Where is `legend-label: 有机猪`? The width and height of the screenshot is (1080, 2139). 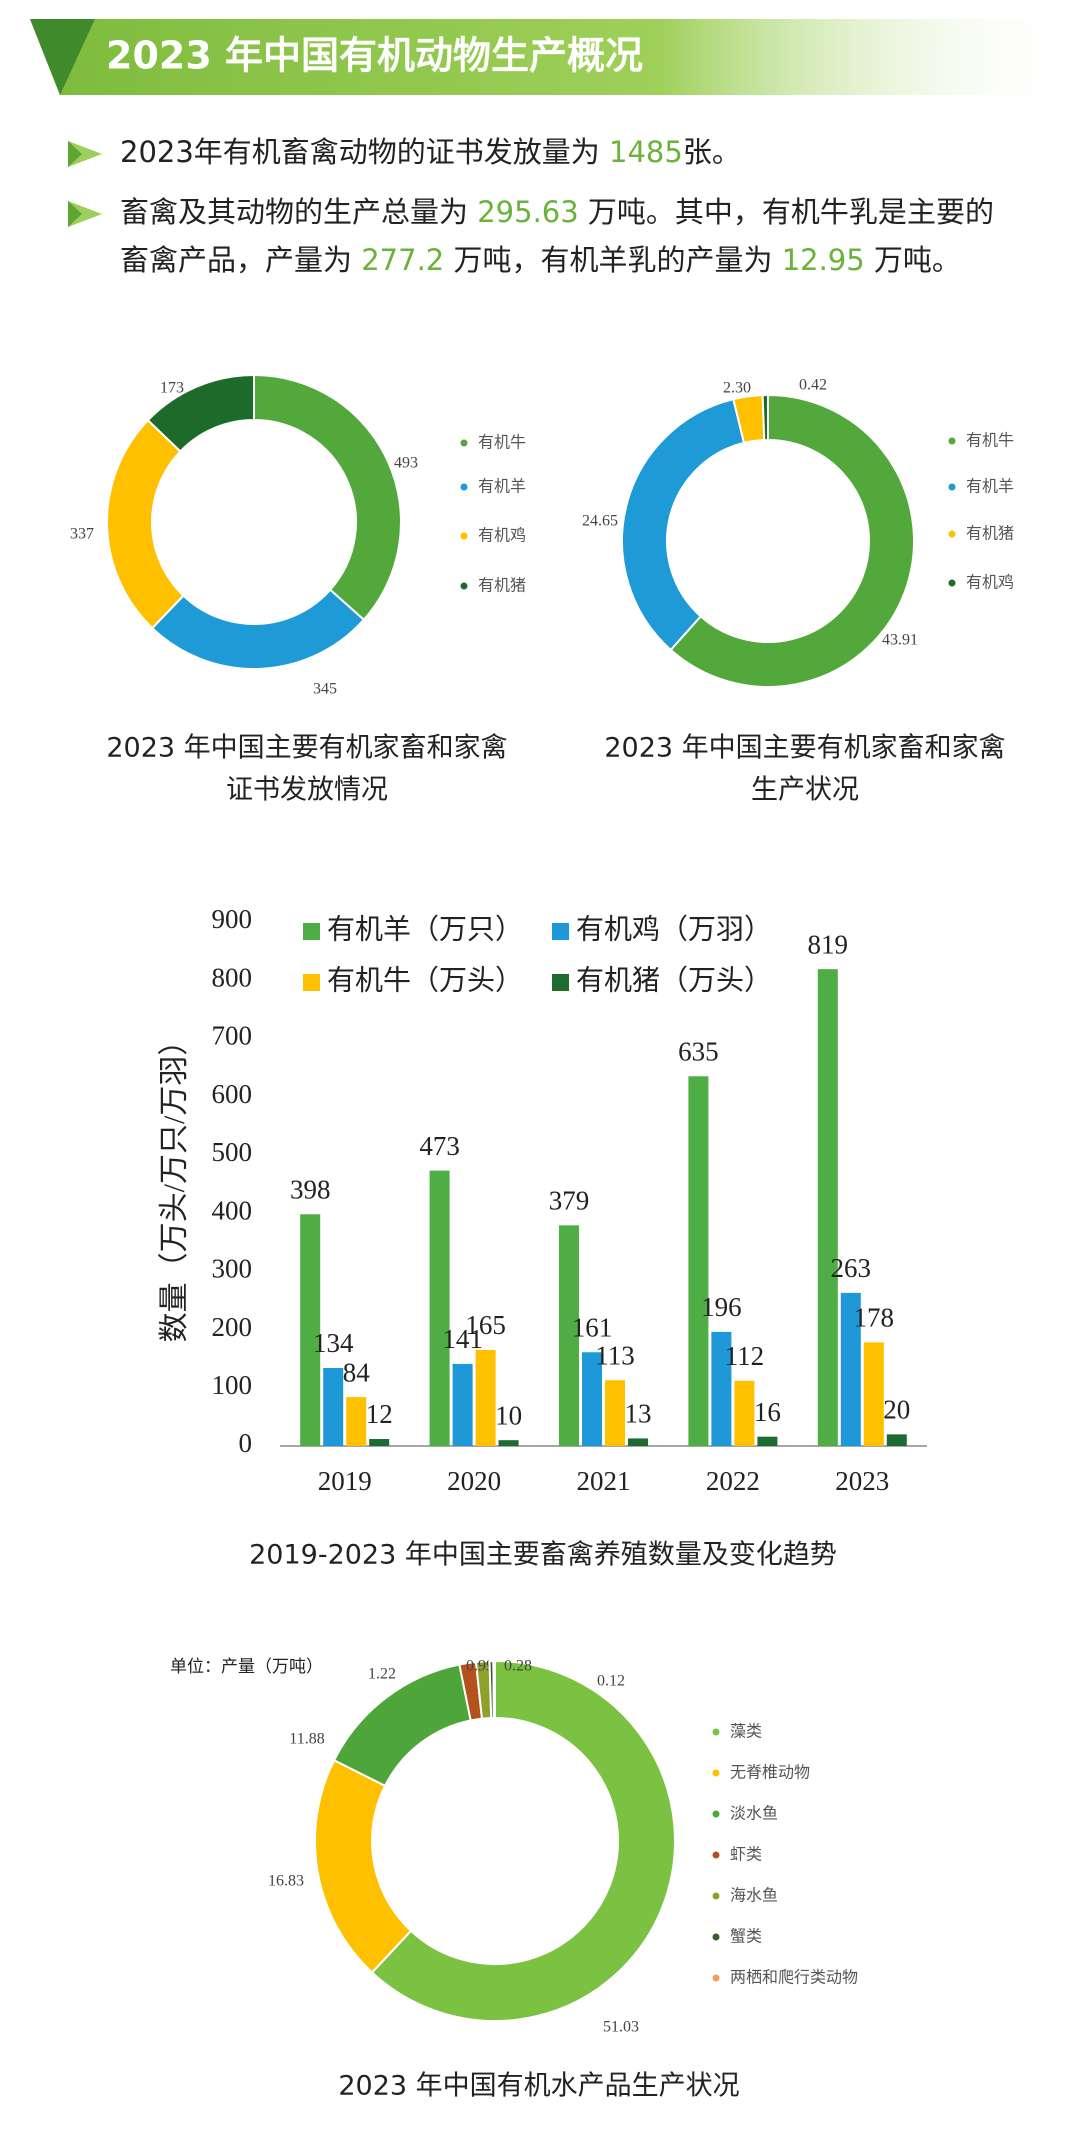 legend-label: 有机猪 is located at coordinates (990, 533).